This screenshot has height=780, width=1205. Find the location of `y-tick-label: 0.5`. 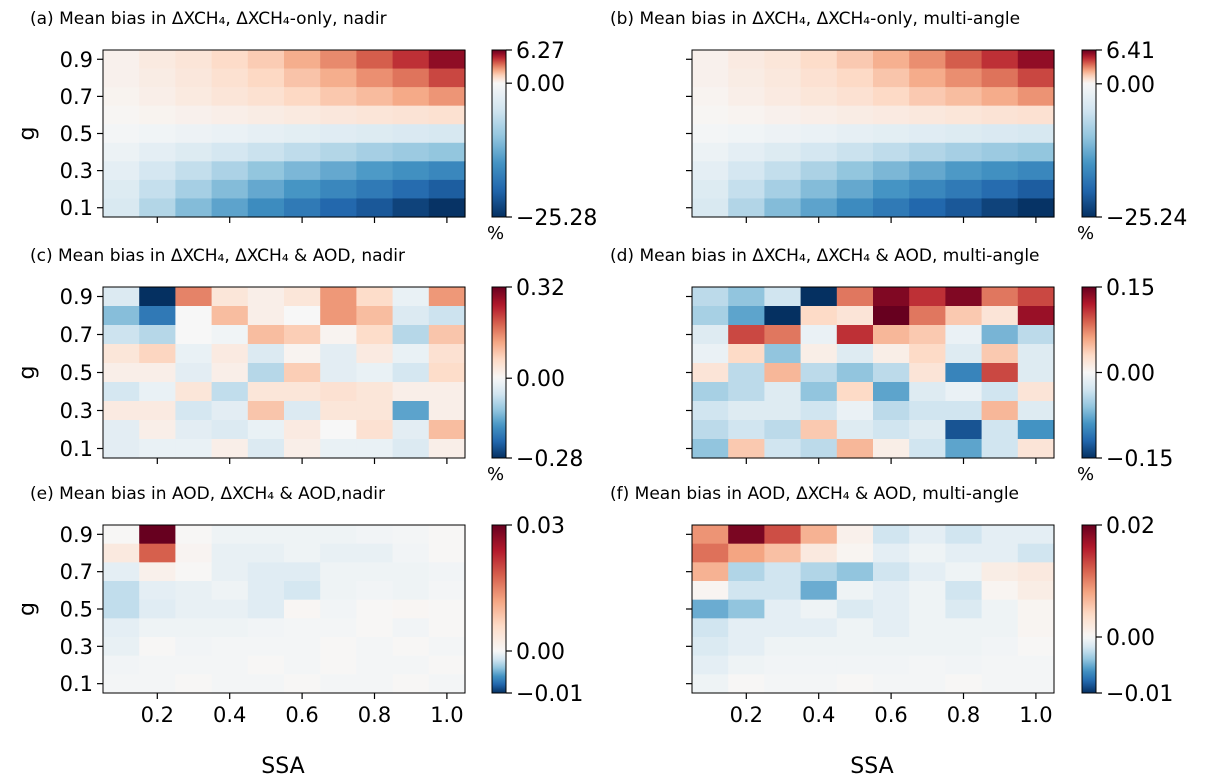

y-tick-label: 0.5 is located at coordinates (76, 610).